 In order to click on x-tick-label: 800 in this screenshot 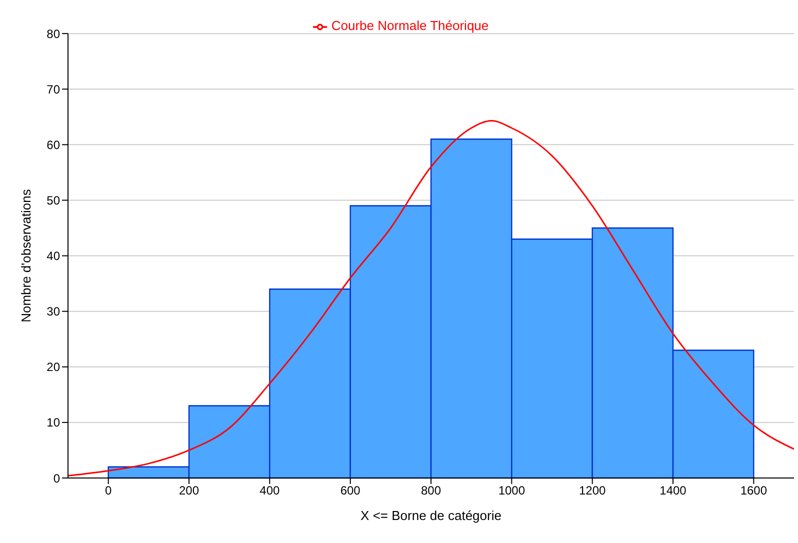, I will do `click(431, 491)`.